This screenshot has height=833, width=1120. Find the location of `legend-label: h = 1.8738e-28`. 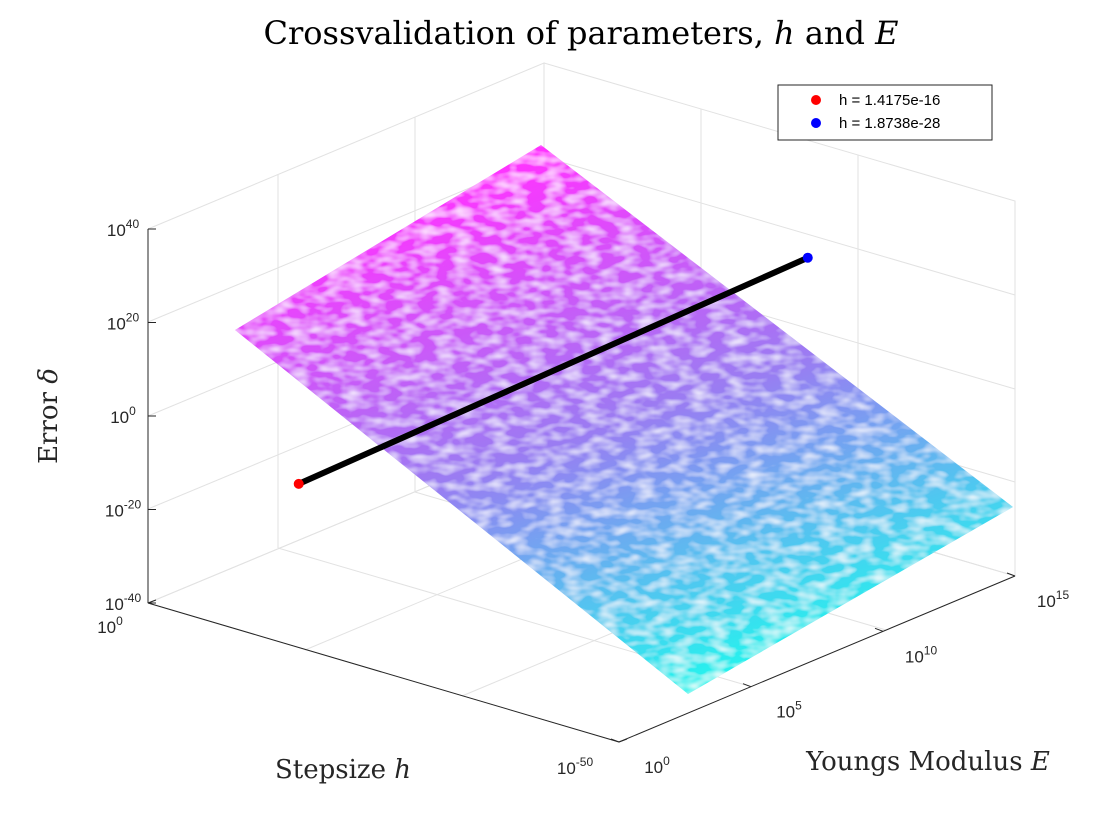

legend-label: h = 1.8738e-28 is located at coordinates (889, 123).